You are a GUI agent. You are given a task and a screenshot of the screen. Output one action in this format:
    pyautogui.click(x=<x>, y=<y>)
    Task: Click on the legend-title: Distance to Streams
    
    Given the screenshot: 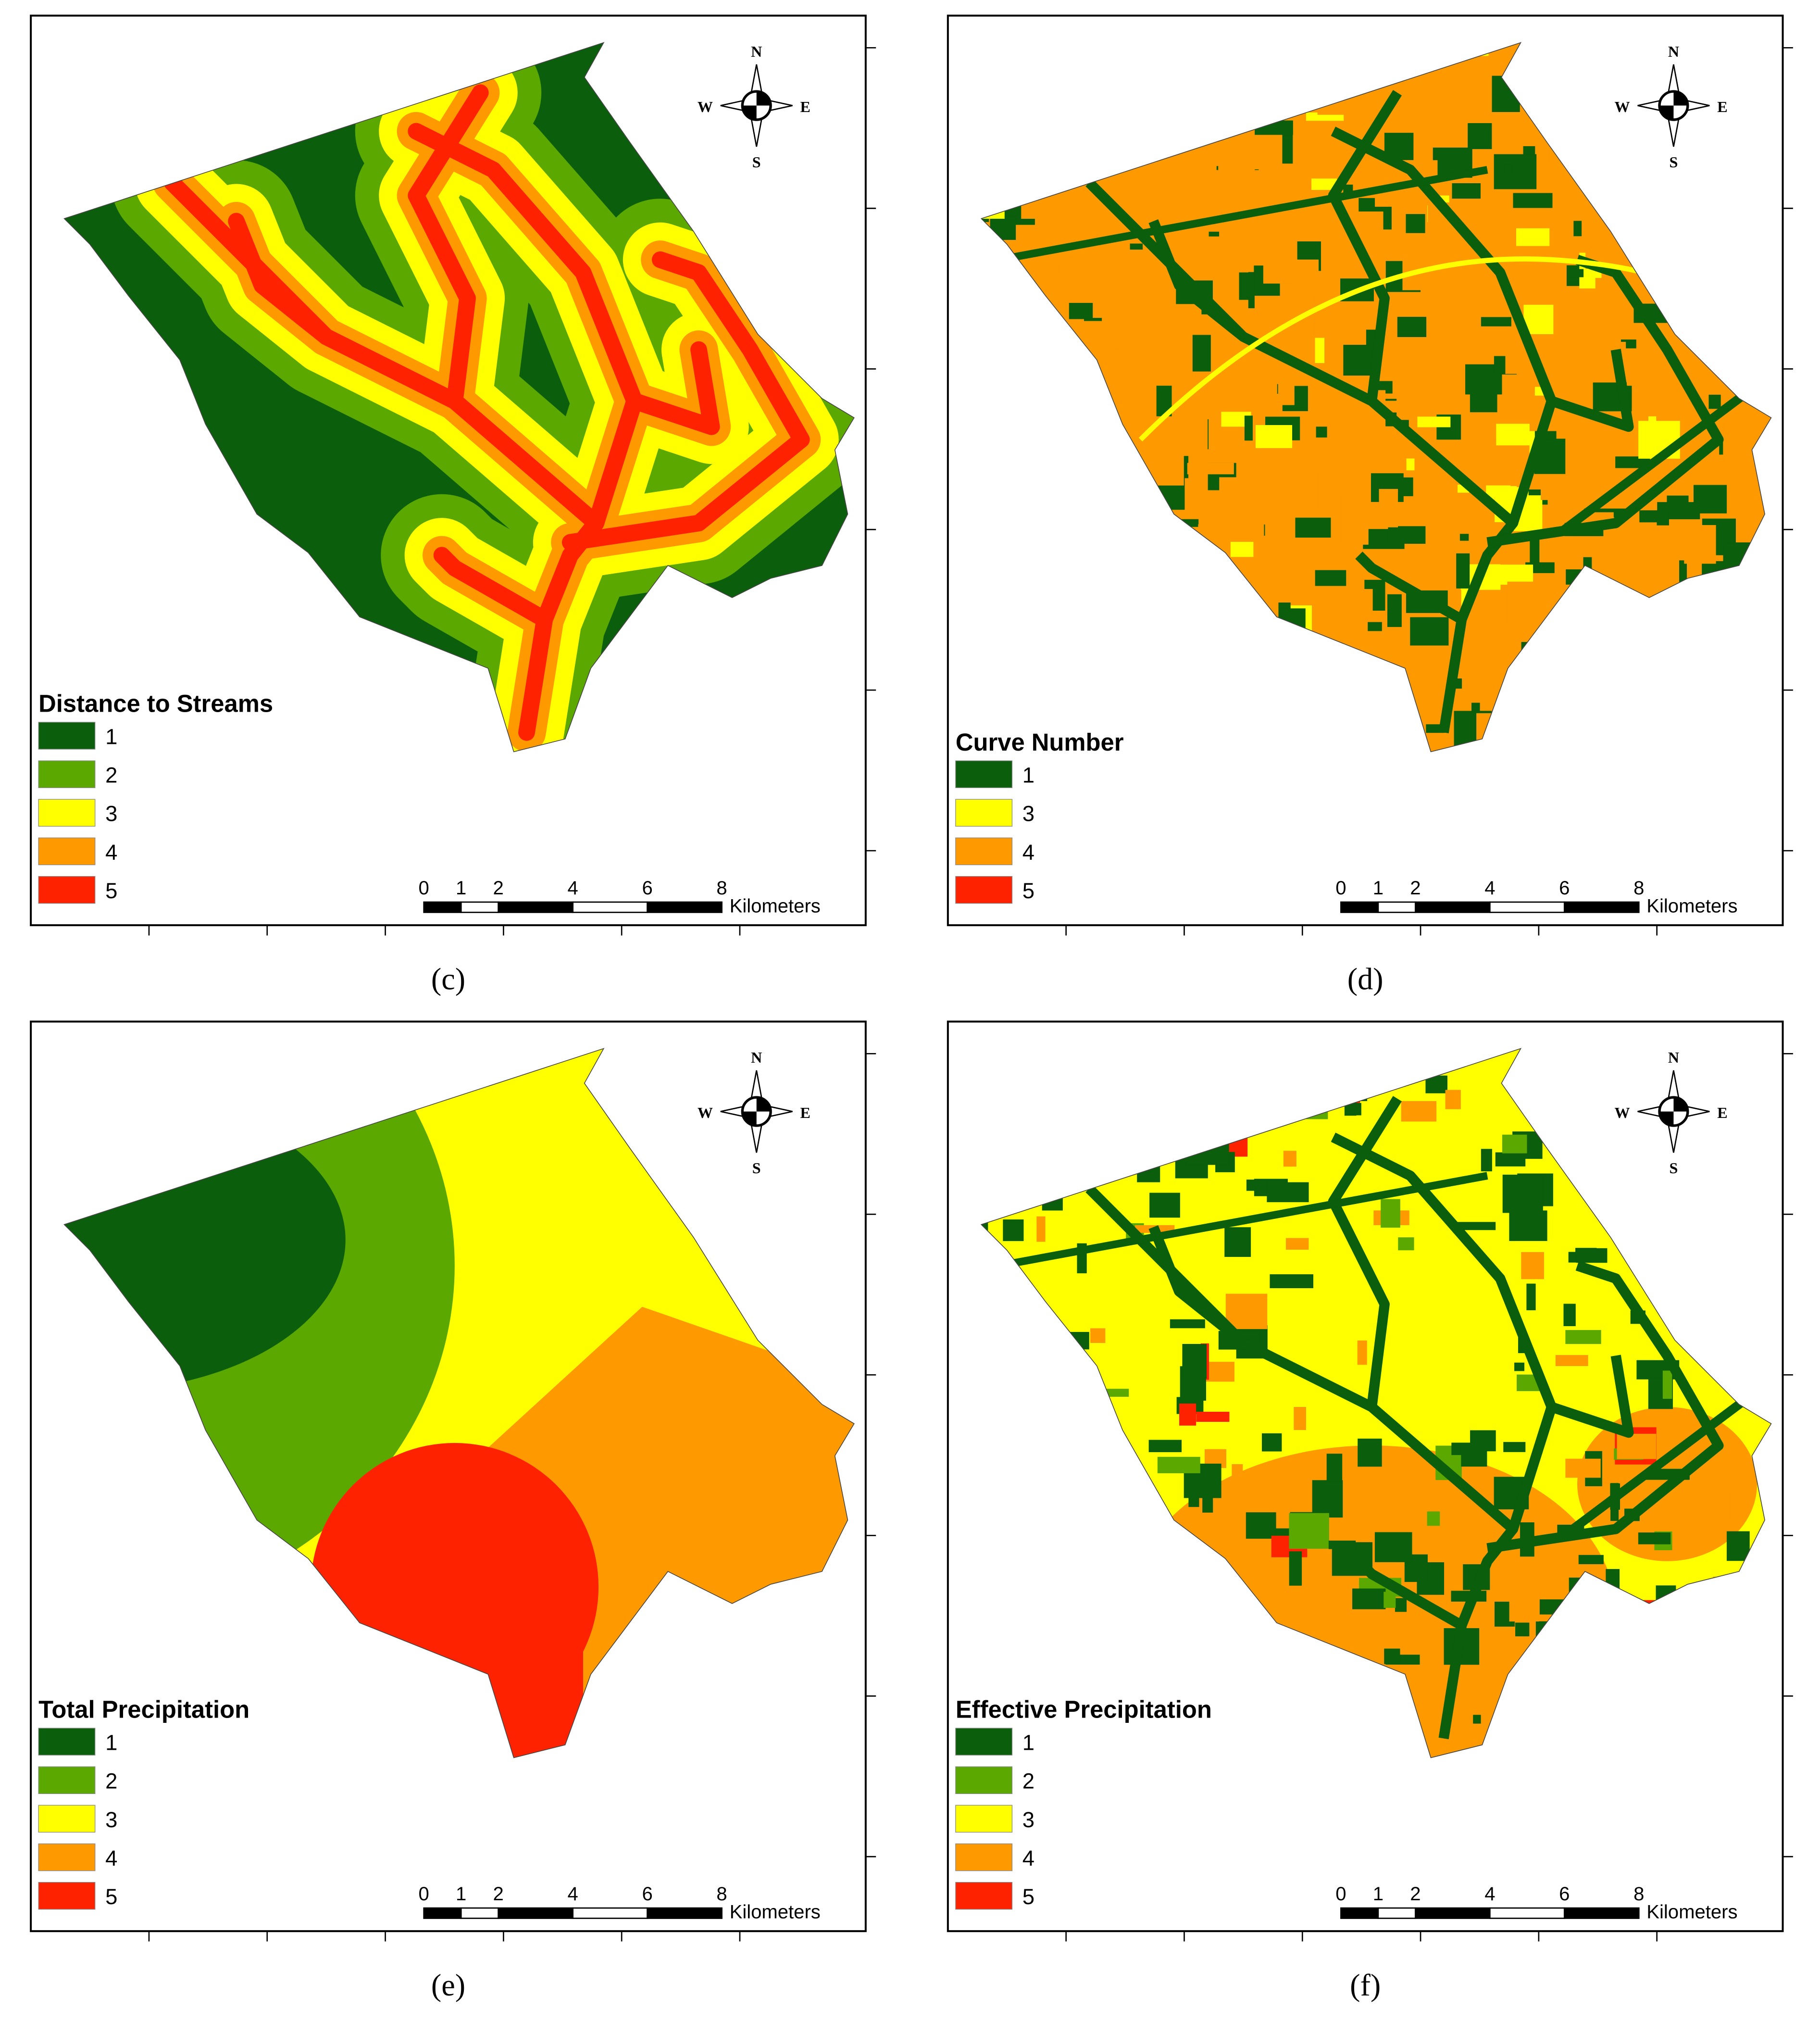 What is the action you would take?
    pyautogui.click(x=156, y=703)
    